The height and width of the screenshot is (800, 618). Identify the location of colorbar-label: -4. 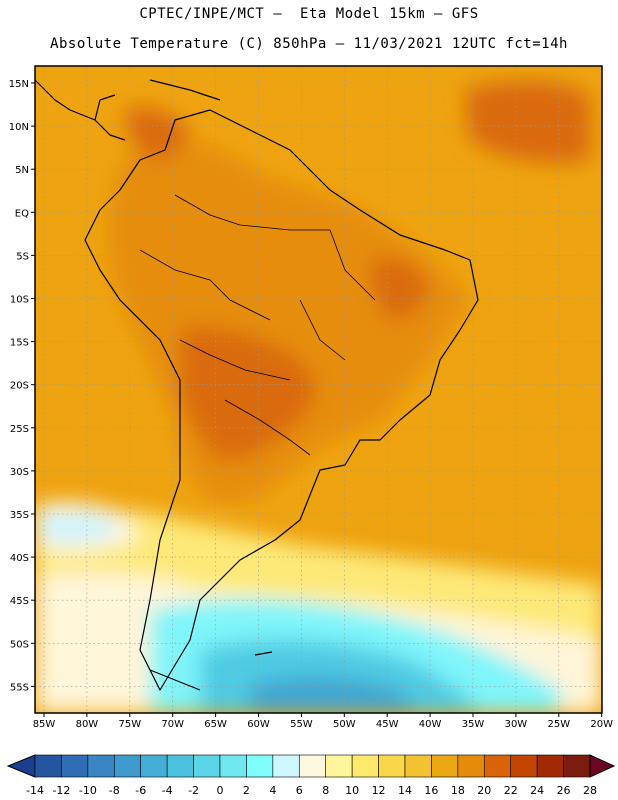
(167, 790).